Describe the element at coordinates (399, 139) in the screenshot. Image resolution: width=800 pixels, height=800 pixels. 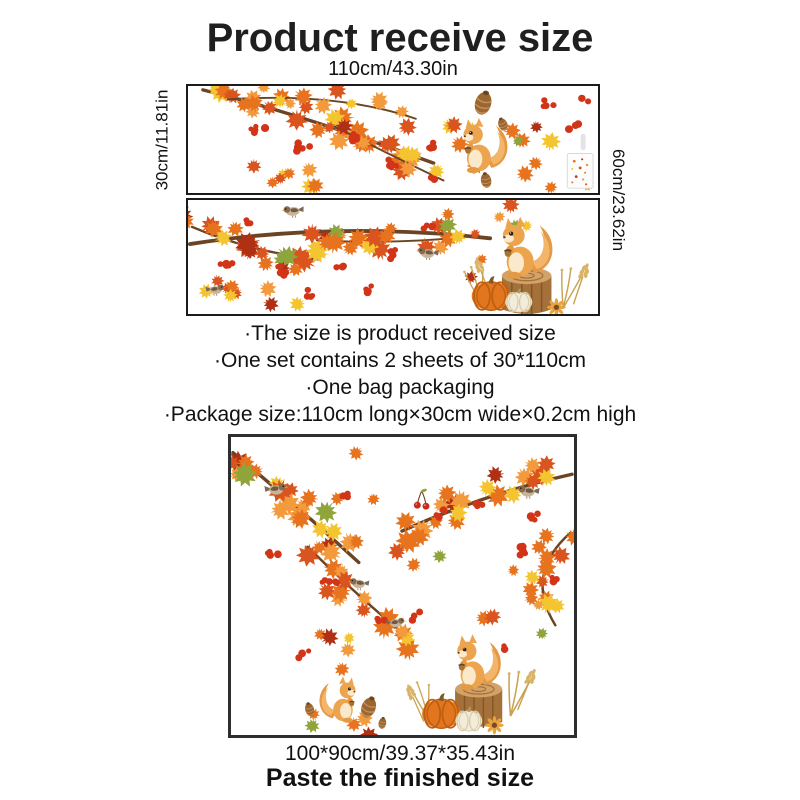
I see `sheet-1-artwork` at that location.